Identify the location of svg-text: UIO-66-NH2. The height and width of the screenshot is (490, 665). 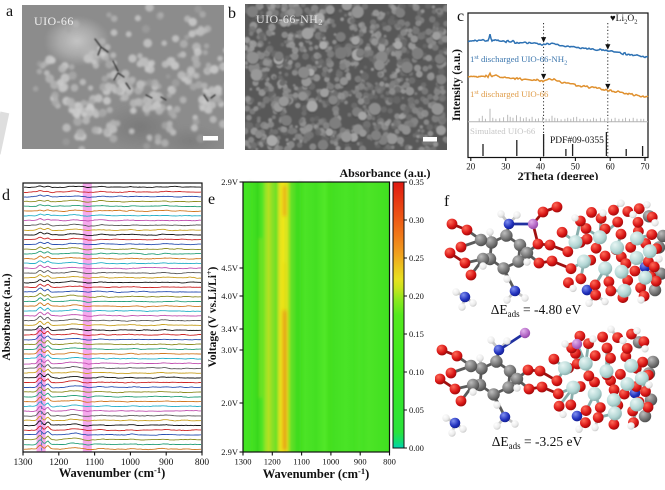
(289, 19).